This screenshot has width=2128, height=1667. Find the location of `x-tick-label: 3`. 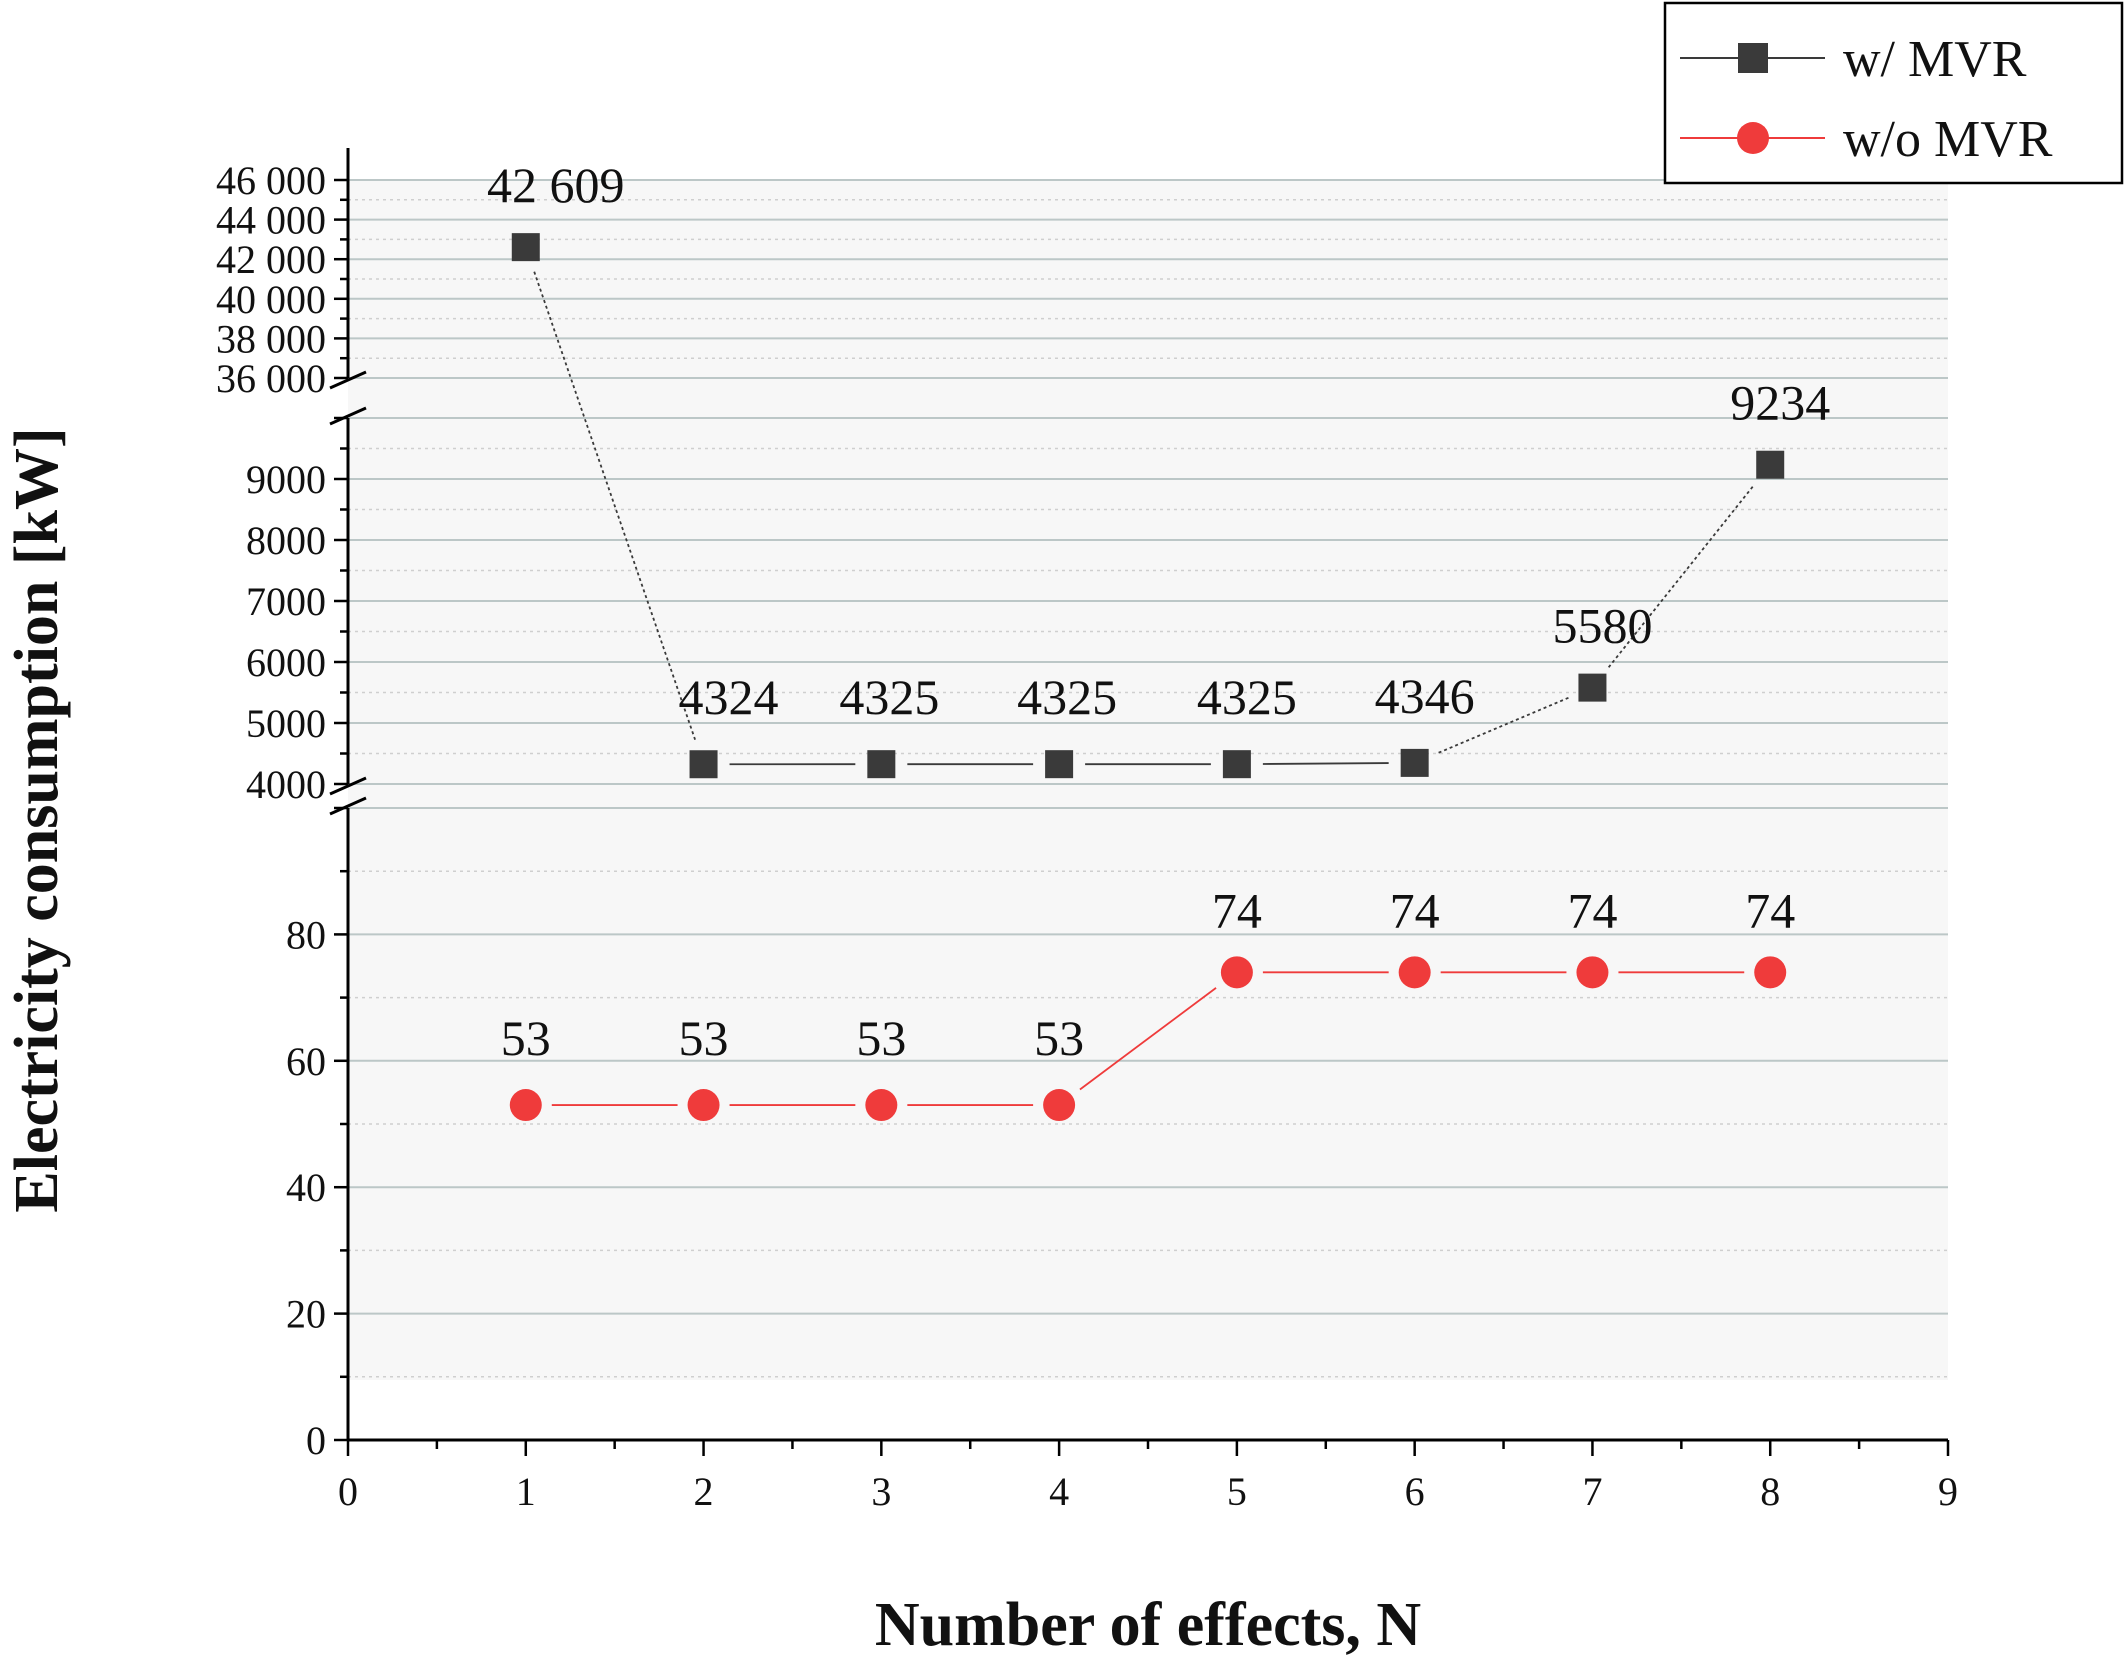

x-tick-label: 3 is located at coordinates (881, 1491).